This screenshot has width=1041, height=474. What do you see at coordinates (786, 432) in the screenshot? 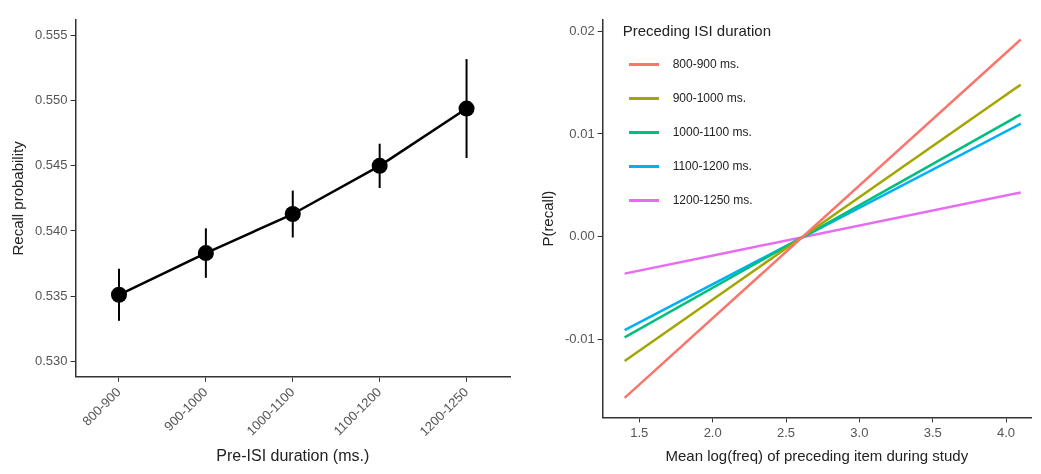
I see `x-tick-label: 2.5` at bounding box center [786, 432].